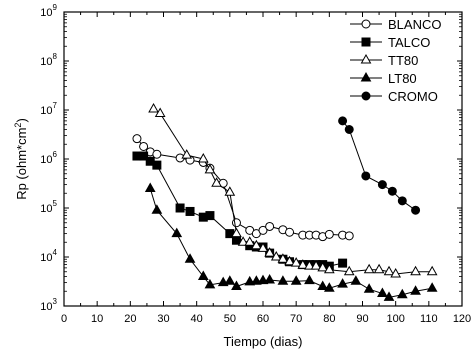 Image resolution: width=476 pixels, height=358 pixels. Describe the element at coordinates (366, 42) in the screenshot. I see `legend-marker-talco` at that location.